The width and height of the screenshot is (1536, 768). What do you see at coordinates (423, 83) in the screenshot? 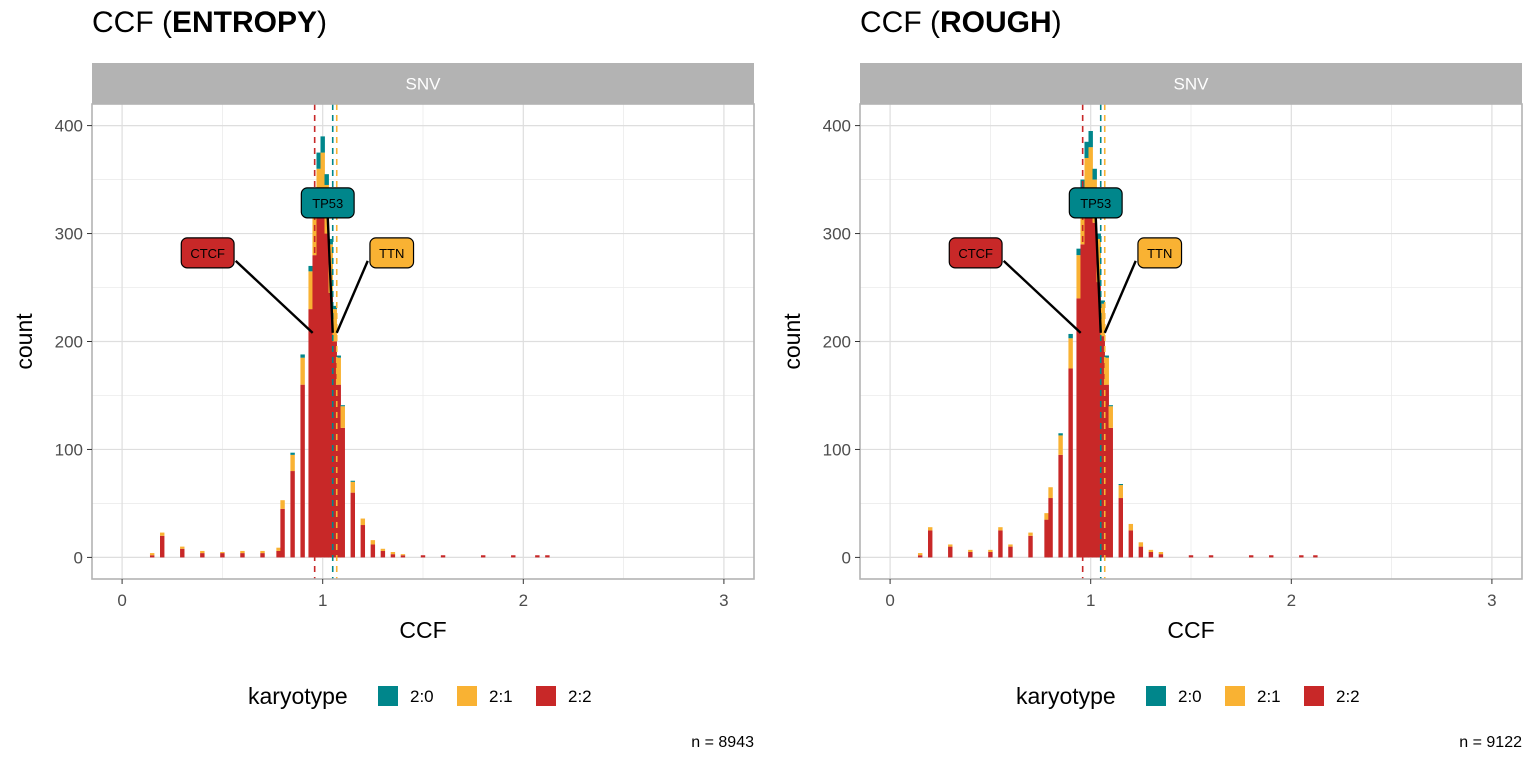
I see `facet-strip` at bounding box center [423, 83].